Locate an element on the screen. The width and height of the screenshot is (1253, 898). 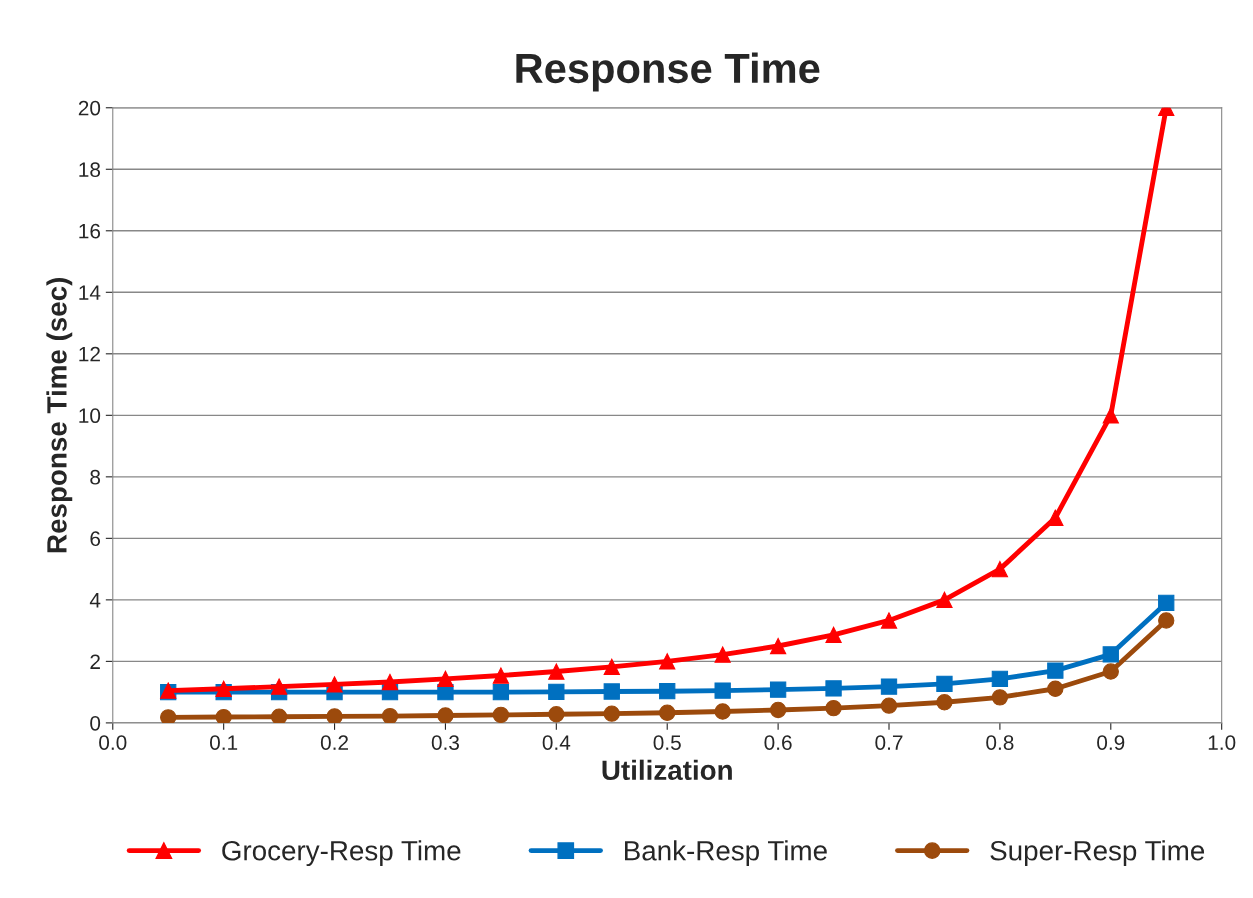
x-tick-label: 0.4 is located at coordinates (556, 742).